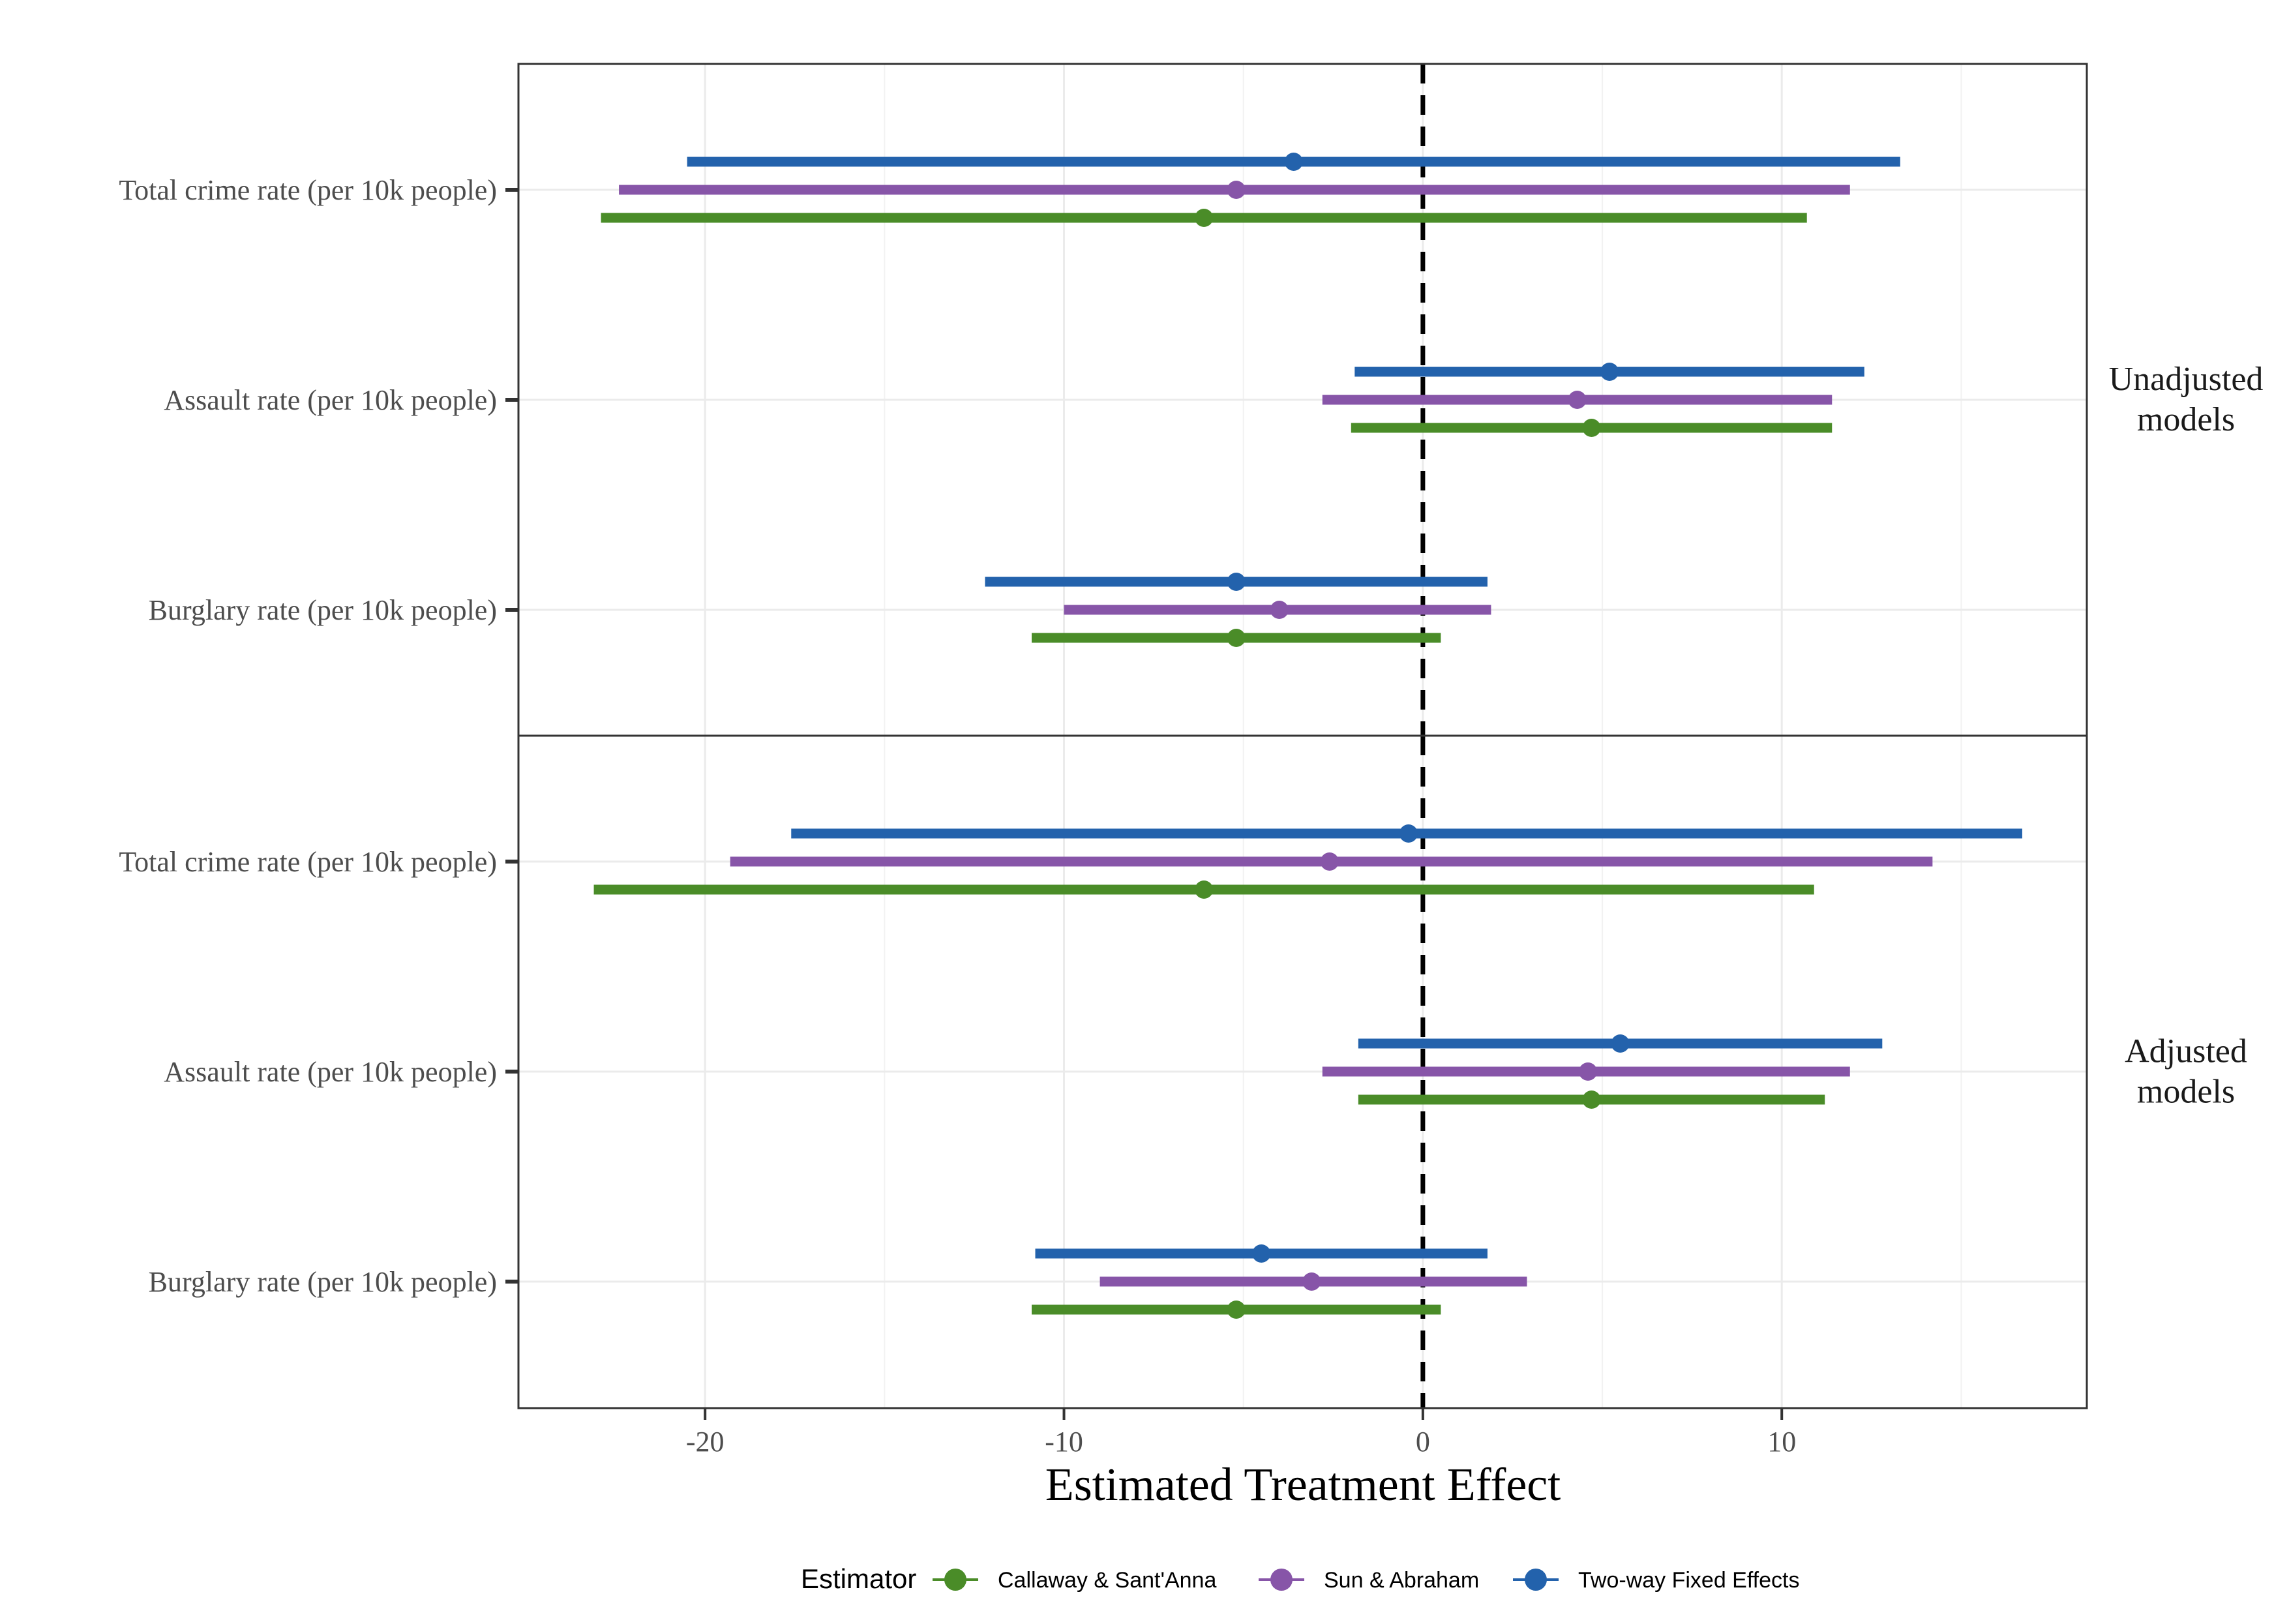 The width and height of the screenshot is (2289, 1624). I want to click on legend-title: Estimator, so click(858, 1578).